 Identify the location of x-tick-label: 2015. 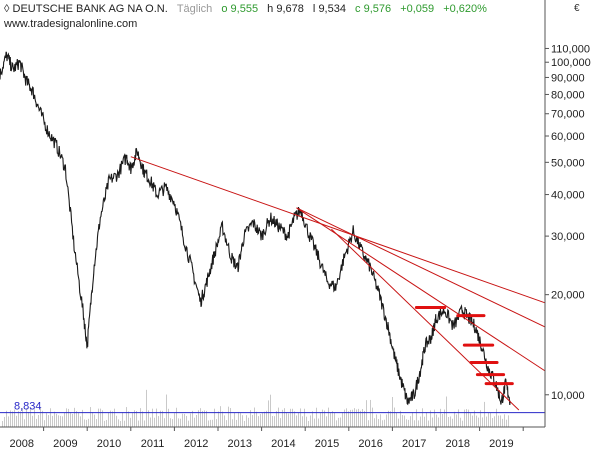
(327, 444).